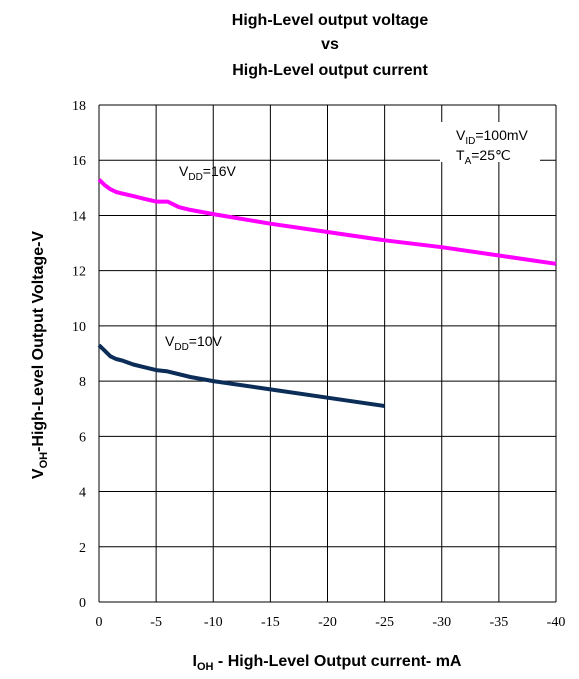 The height and width of the screenshot is (679, 579). I want to click on condition-vid: VID=100mV, so click(492, 137).